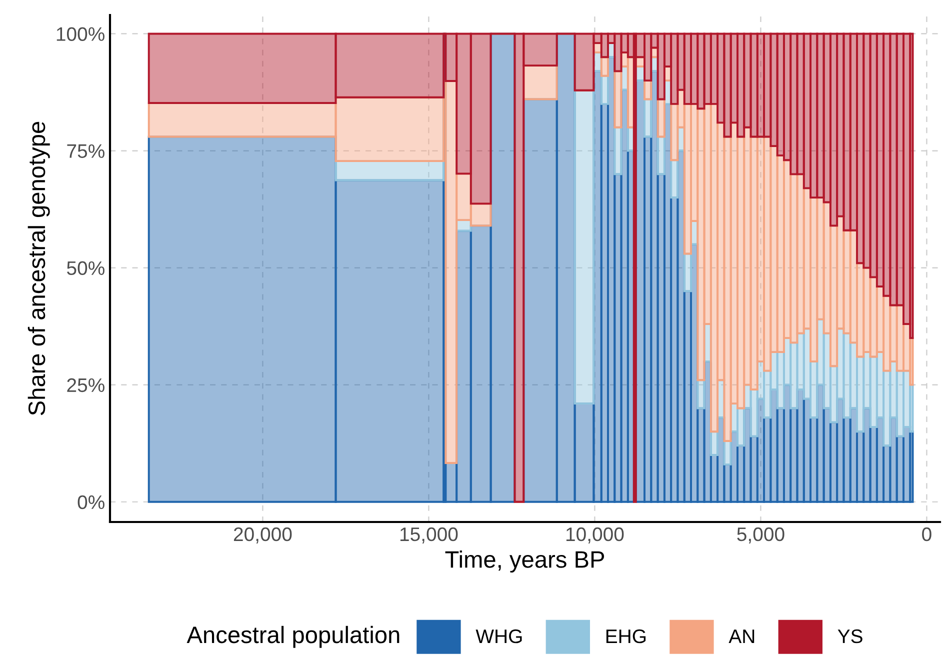  I want to click on legend-title: Ancestral population, so click(293, 637).